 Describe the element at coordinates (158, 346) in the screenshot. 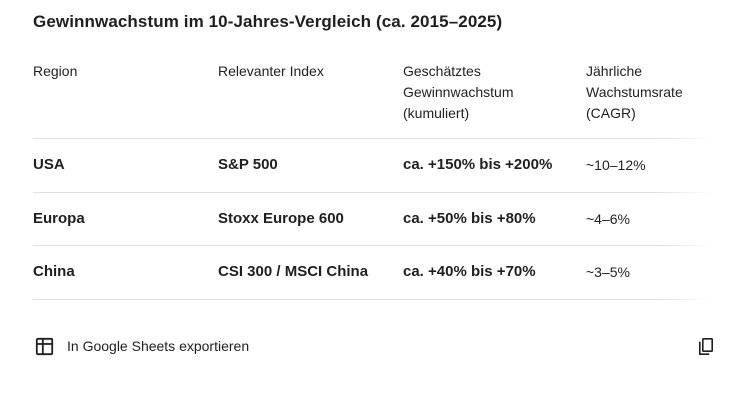

I see `export-button-label: In Google Sheets exportieren` at that location.